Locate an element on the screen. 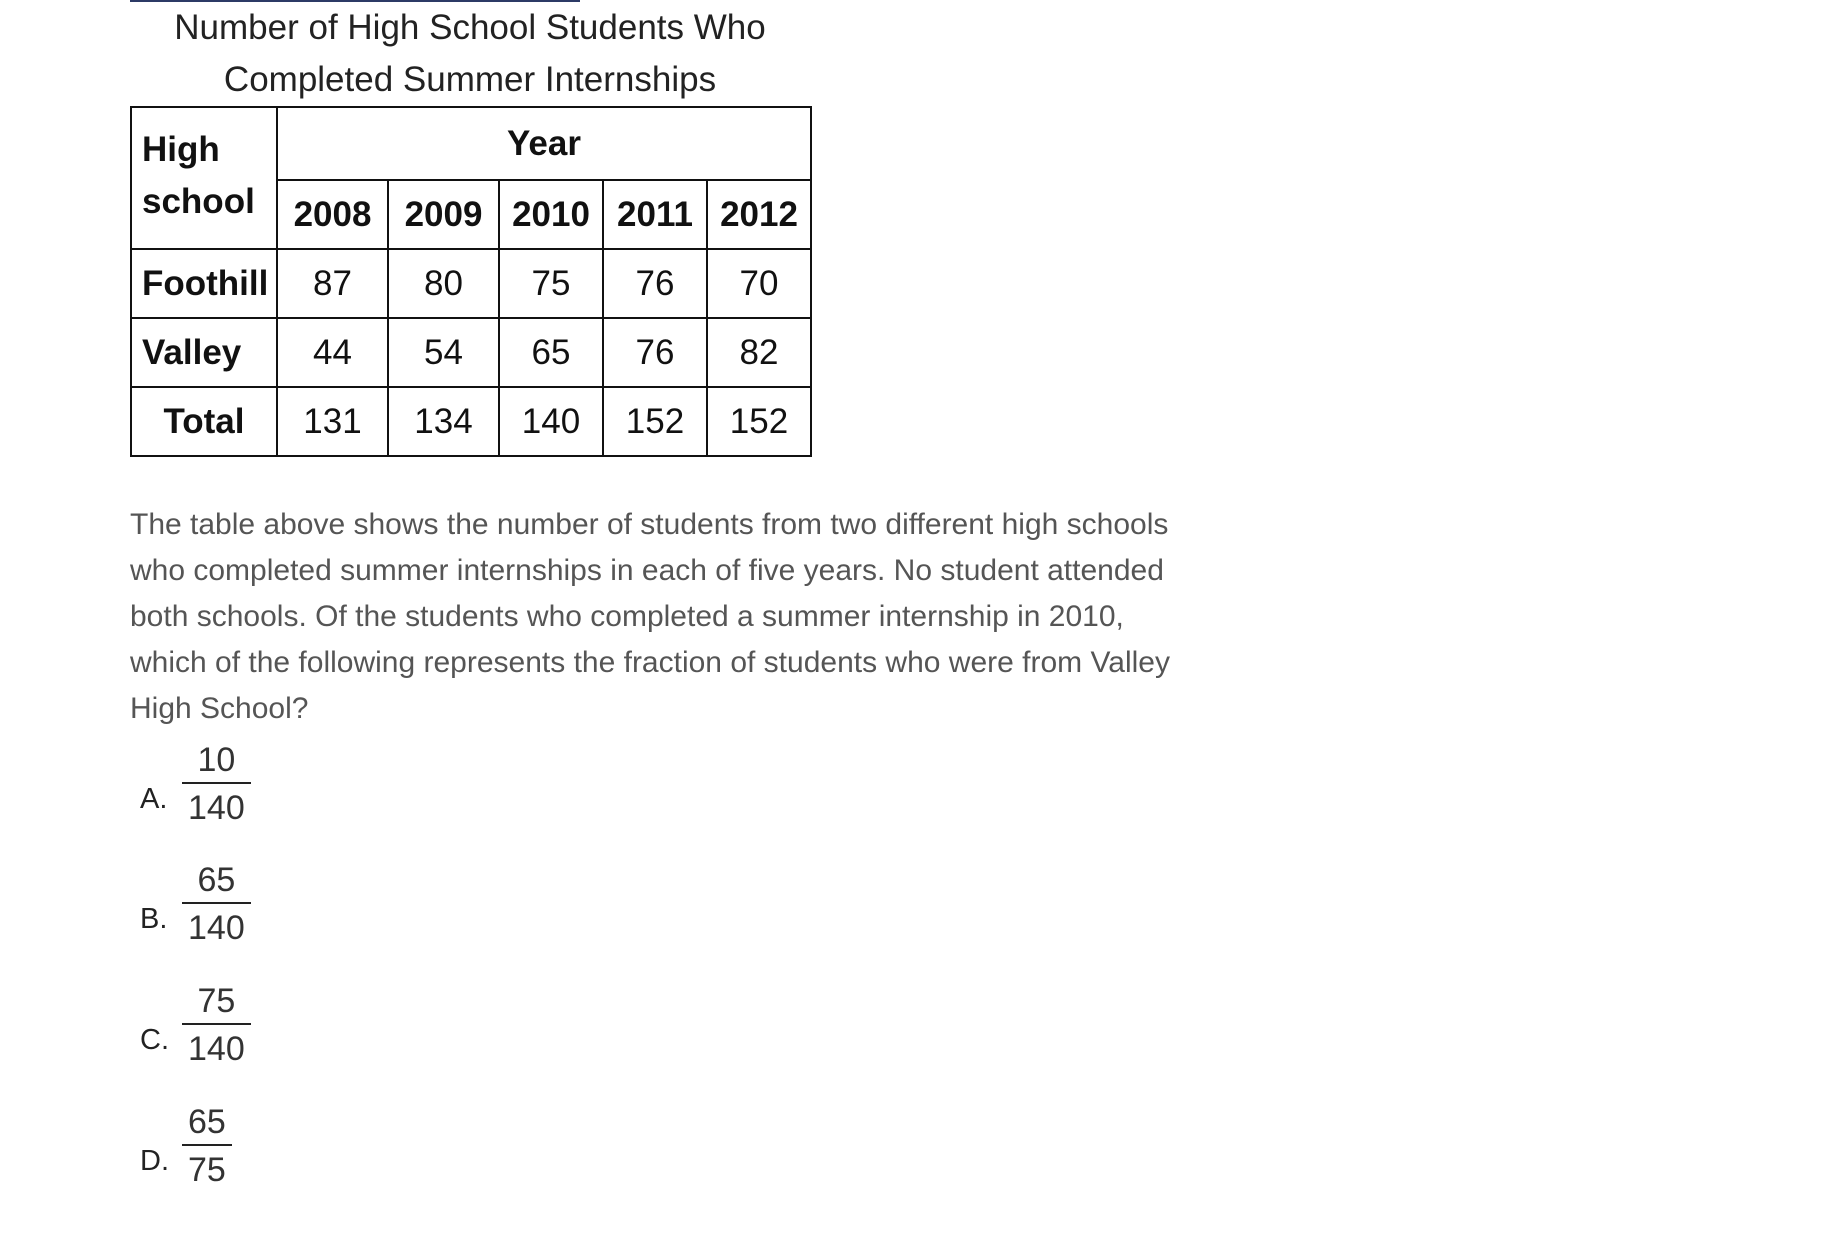  high-school-header: High school is located at coordinates (204, 178).